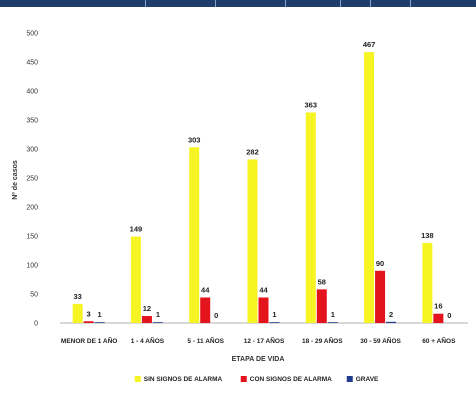  Describe the element at coordinates (311, 104) in the screenshot. I see `data-label: 363` at that location.